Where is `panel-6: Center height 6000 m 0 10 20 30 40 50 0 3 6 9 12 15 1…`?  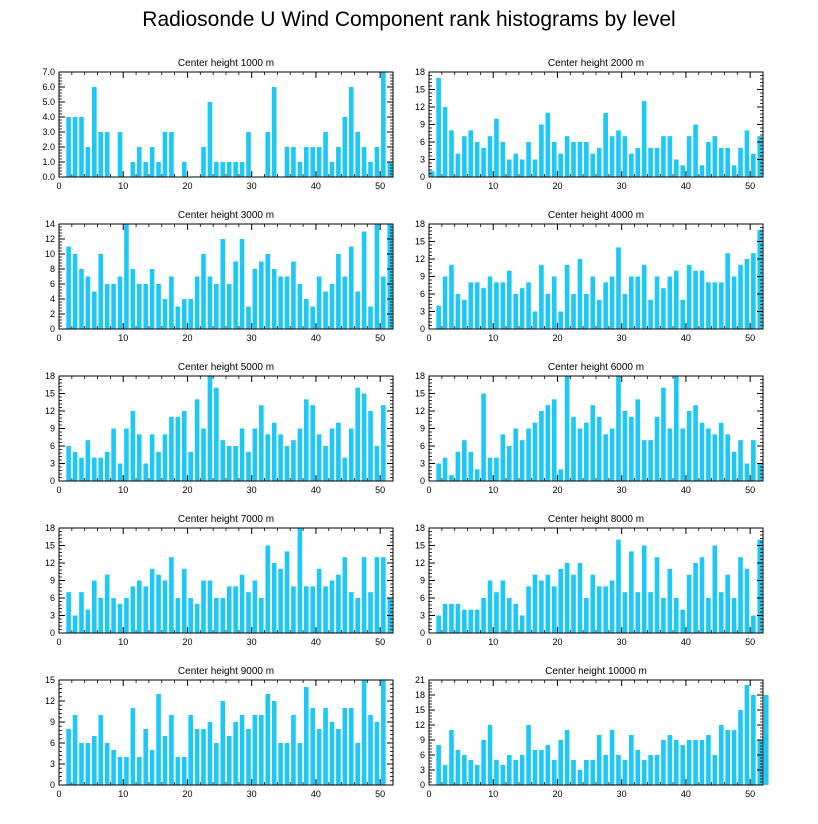 panel-6: Center height 6000 m 0 10 20 30 40 50 0 3 6 9 12 15 1… is located at coordinates (589, 428).